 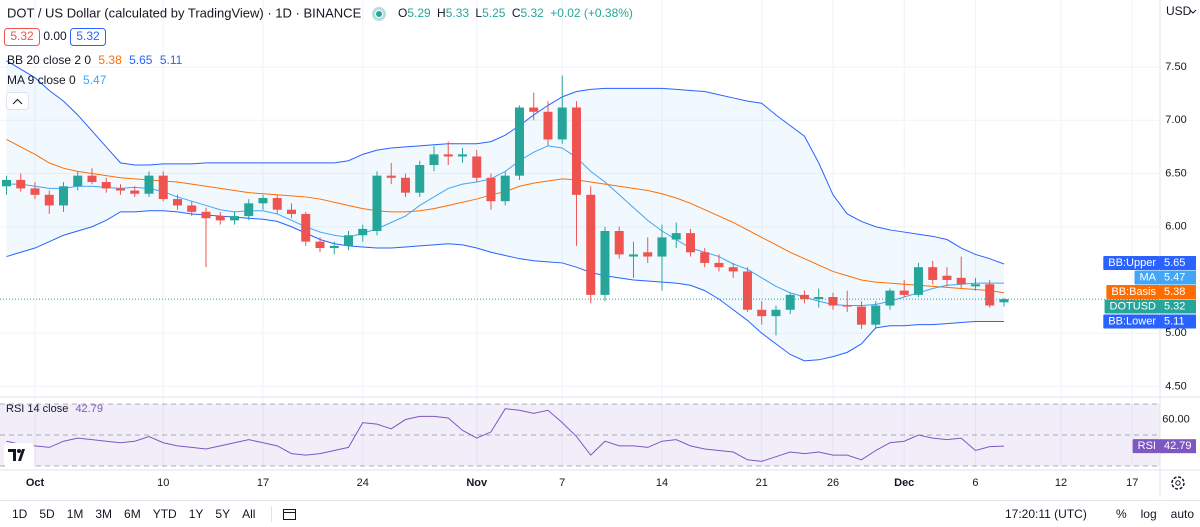 What do you see at coordinates (1179, 11) in the screenshot?
I see `currency: USD` at bounding box center [1179, 11].